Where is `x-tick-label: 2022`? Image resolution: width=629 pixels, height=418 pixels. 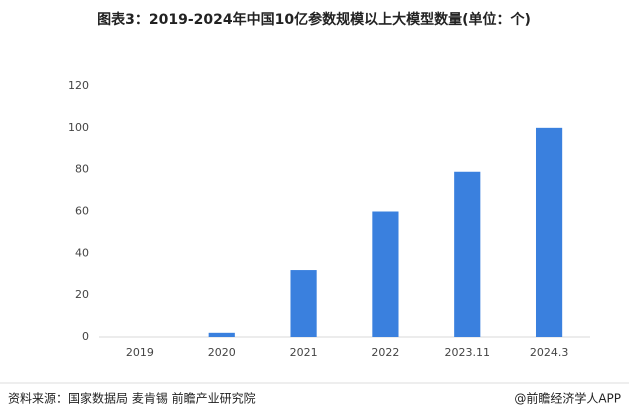
x-tick-label: 2022 is located at coordinates (385, 352).